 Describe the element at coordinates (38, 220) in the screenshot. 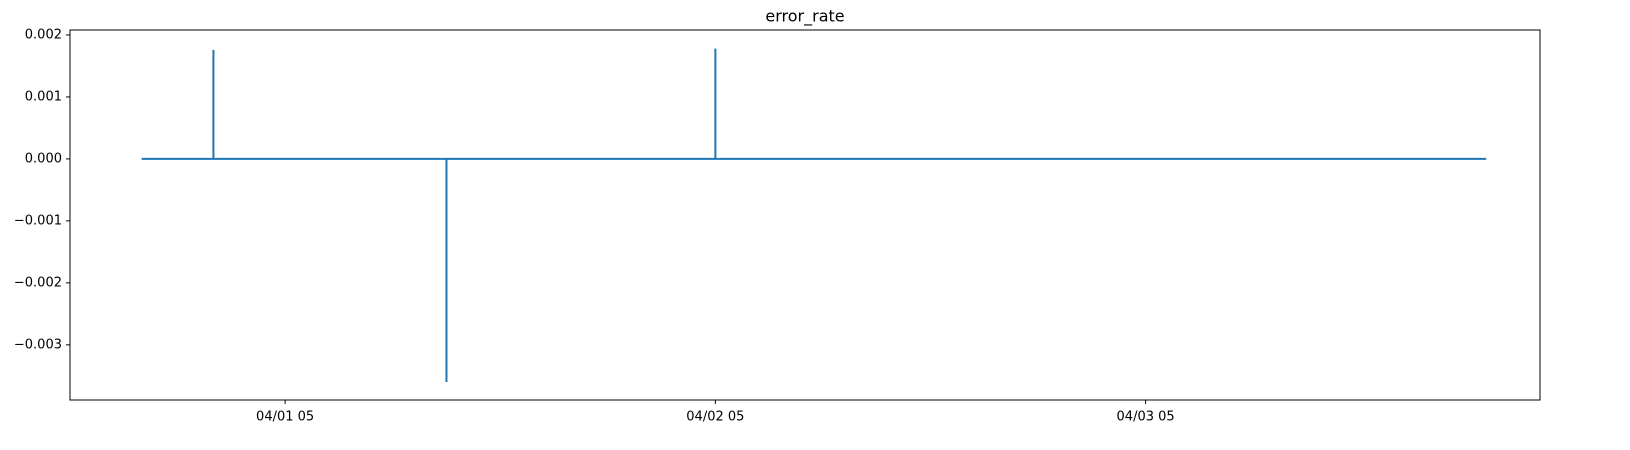

I see `y-tick-label: −0.001` at that location.